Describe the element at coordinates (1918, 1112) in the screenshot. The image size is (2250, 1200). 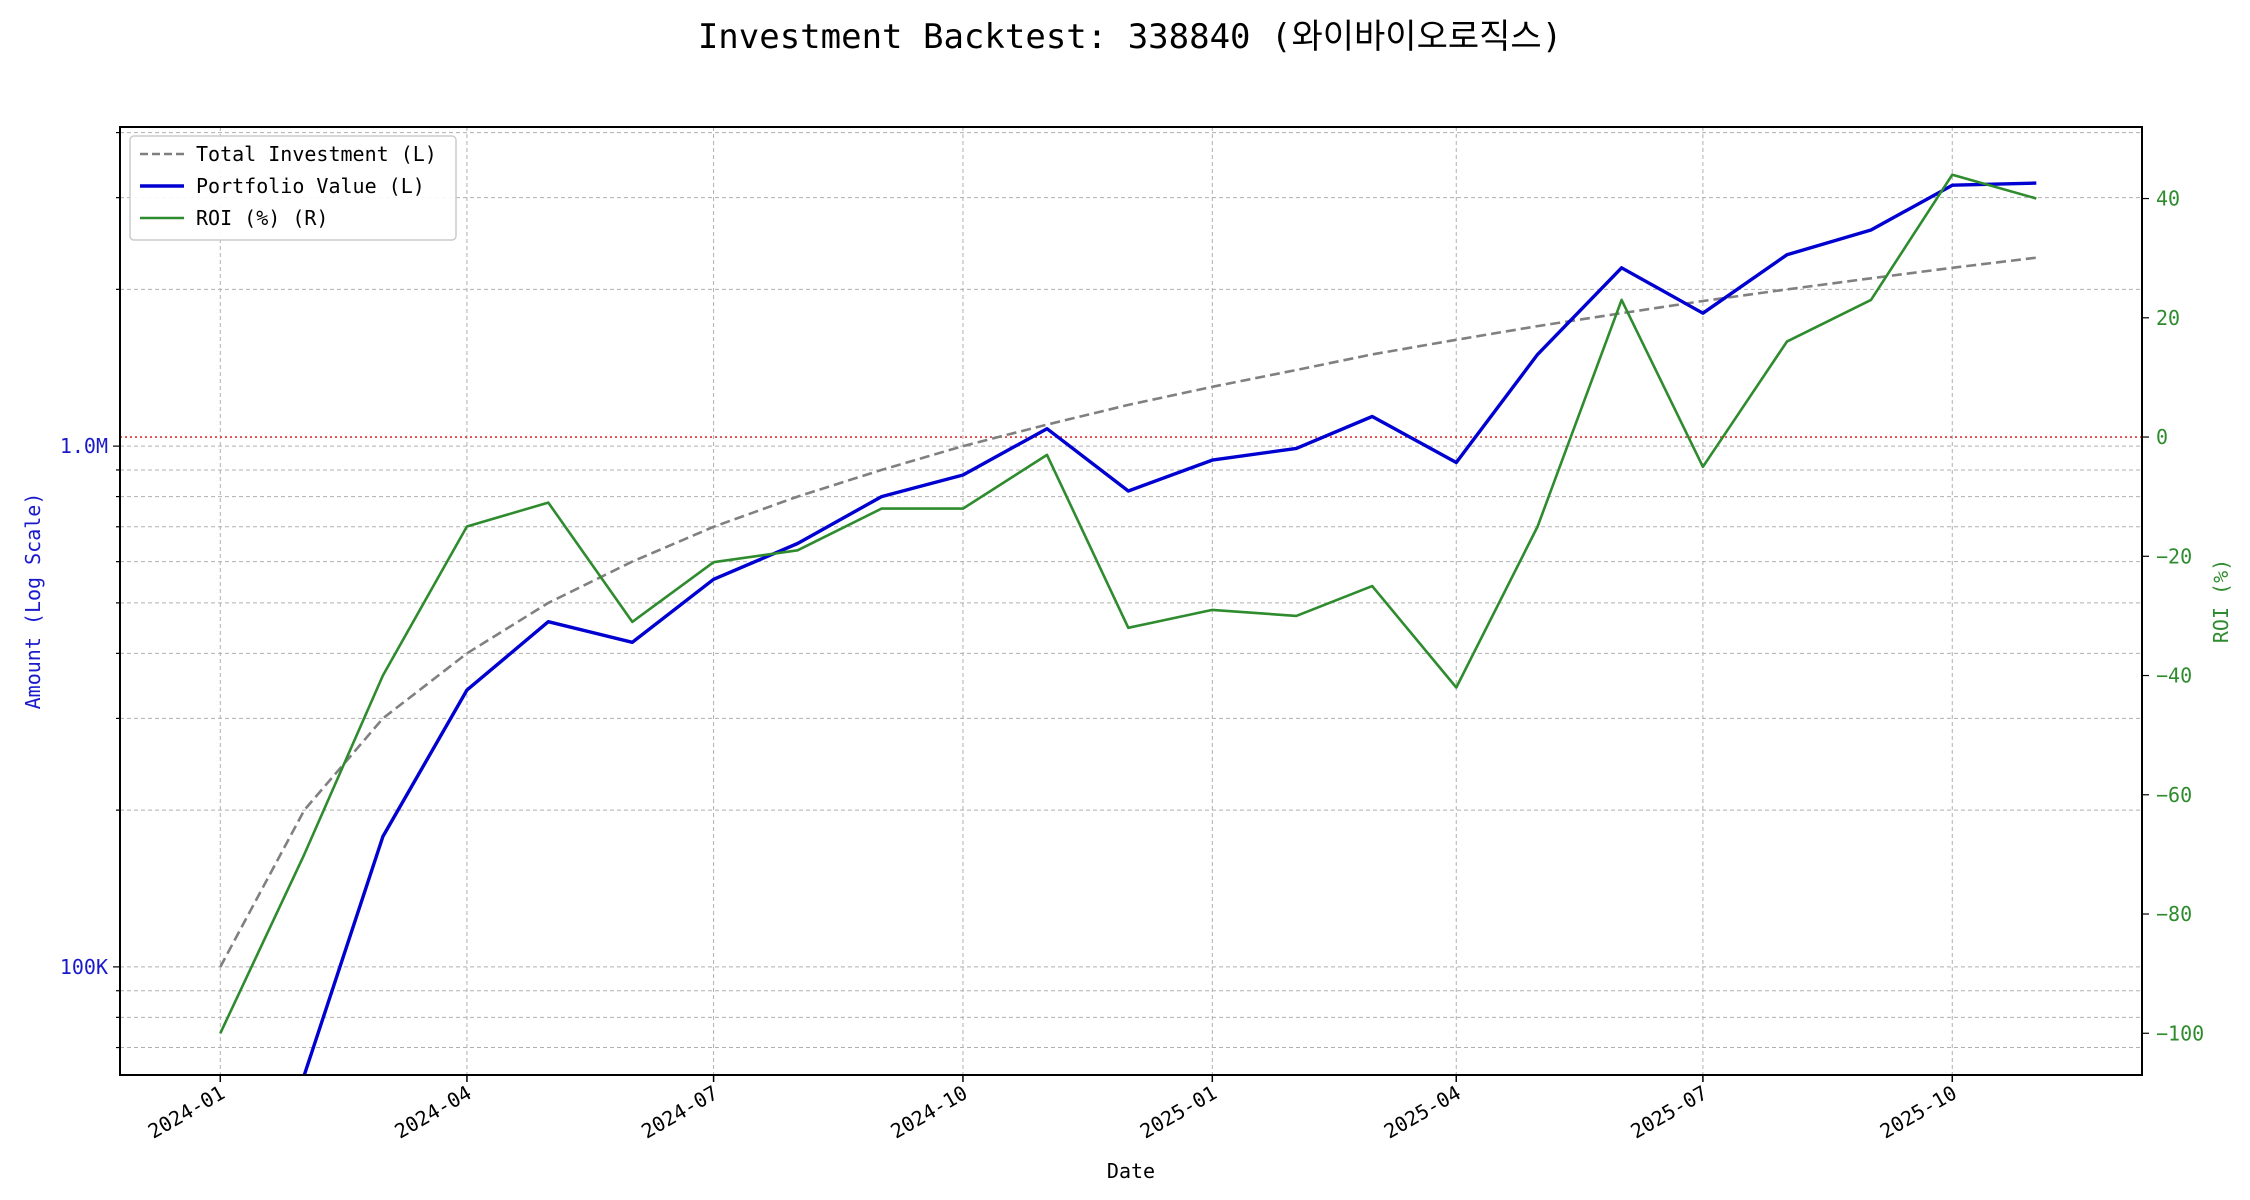
I see `x-tick-label: 2025-10` at that location.